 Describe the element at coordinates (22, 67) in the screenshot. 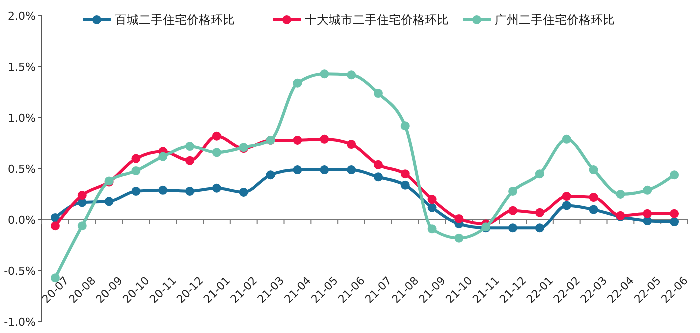

I see `y-tick-label: 1.5%` at that location.